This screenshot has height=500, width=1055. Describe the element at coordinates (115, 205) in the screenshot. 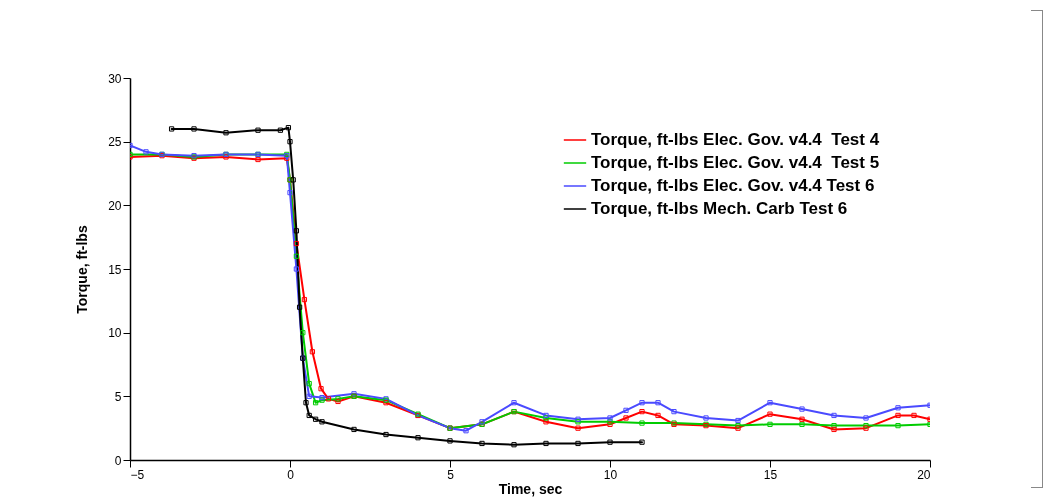

I see `y-tick-label: 20` at that location.